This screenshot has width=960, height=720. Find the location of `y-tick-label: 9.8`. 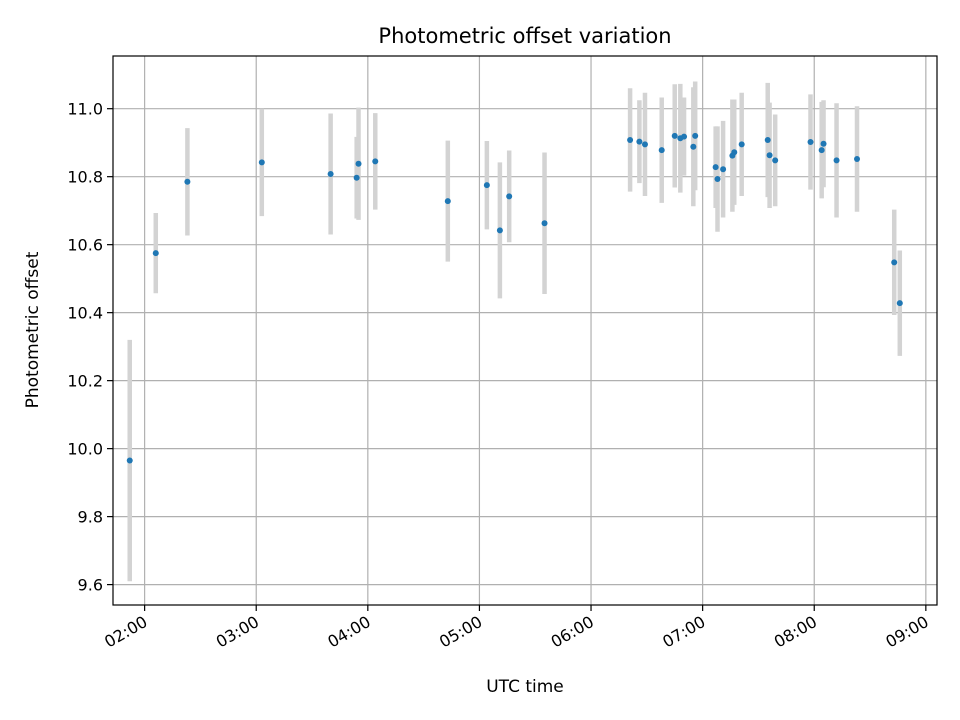

y-tick-label: 9.8 is located at coordinates (90, 517).